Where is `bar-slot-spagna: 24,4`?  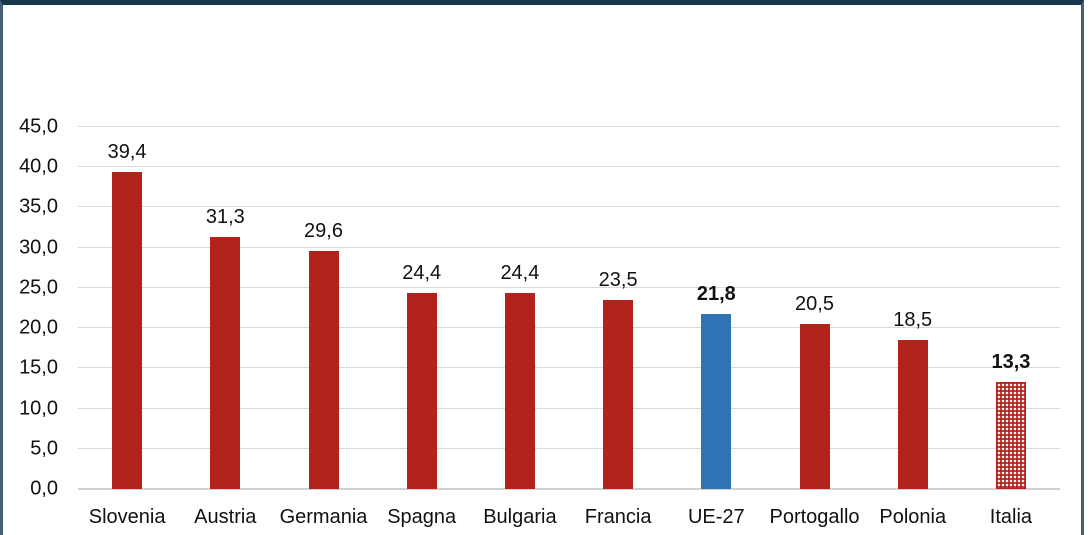
bar-slot-spagna: 24,4 is located at coordinates (422, 308).